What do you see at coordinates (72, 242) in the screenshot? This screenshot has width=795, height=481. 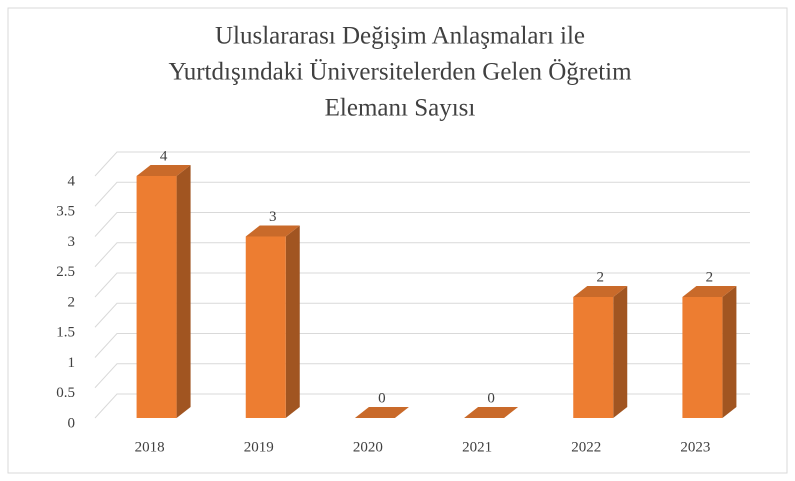 I see `y-tick-label: 3` at bounding box center [72, 242].